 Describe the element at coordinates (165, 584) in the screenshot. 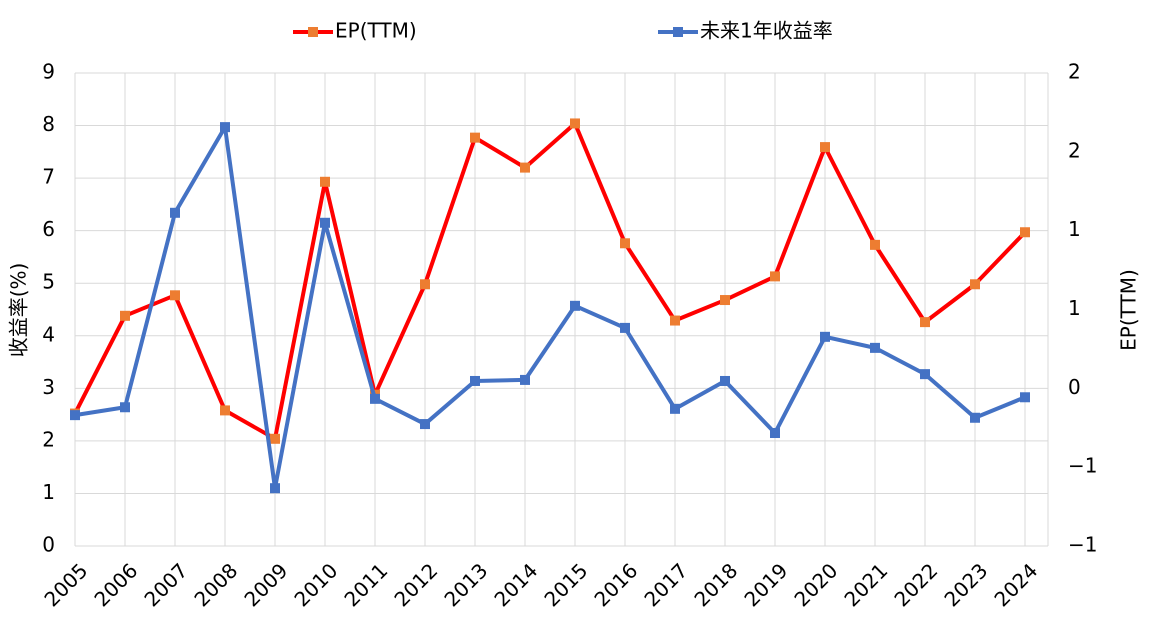

I see `x-tick-label: 2007` at that location.